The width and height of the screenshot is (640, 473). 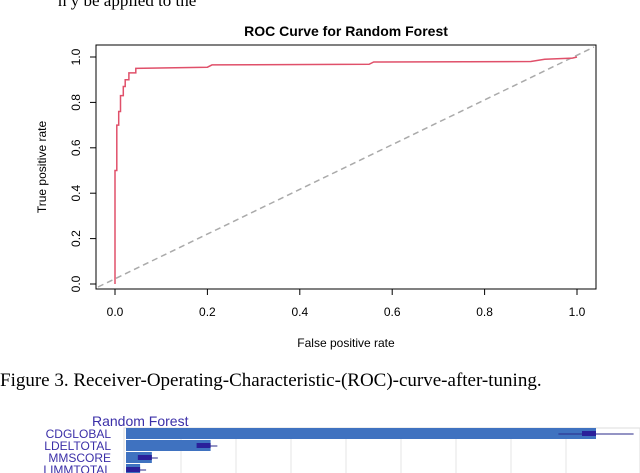 What do you see at coordinates (76, 147) in the screenshot?
I see `y-tick-label: 0.6` at bounding box center [76, 147].